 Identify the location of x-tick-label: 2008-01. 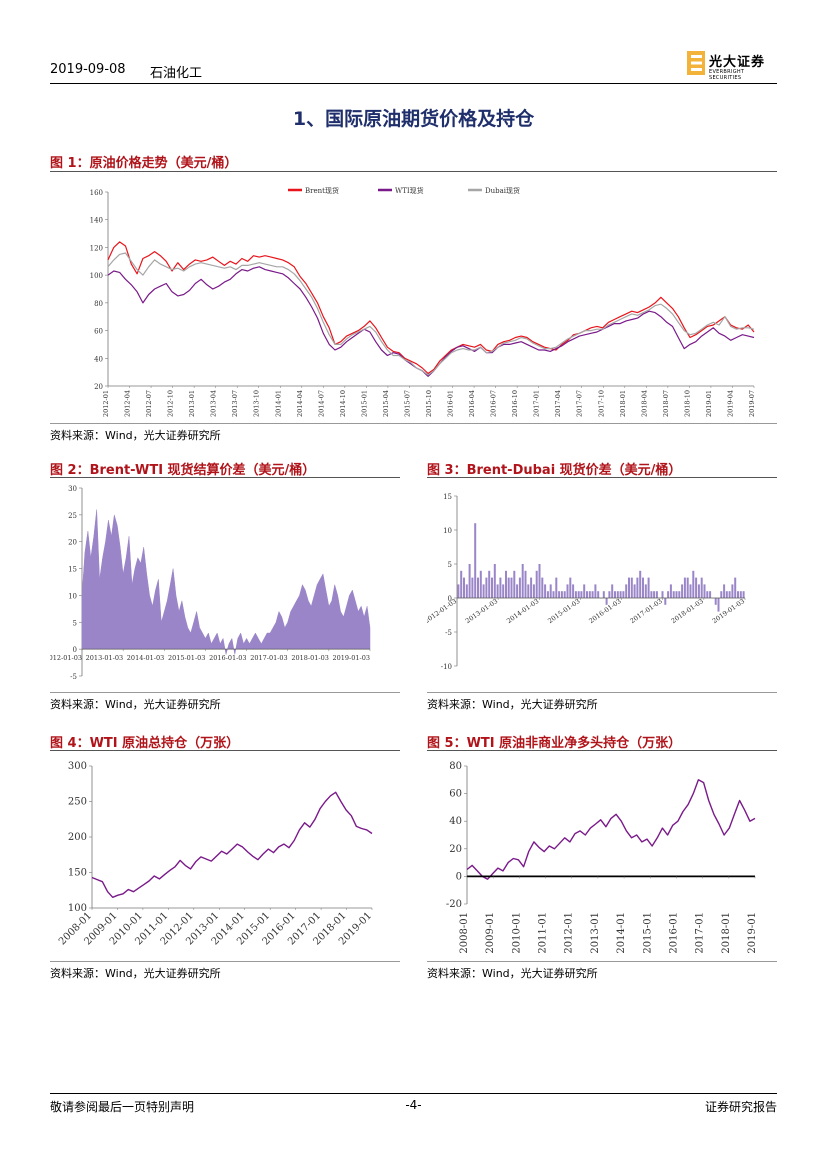
(464, 933).